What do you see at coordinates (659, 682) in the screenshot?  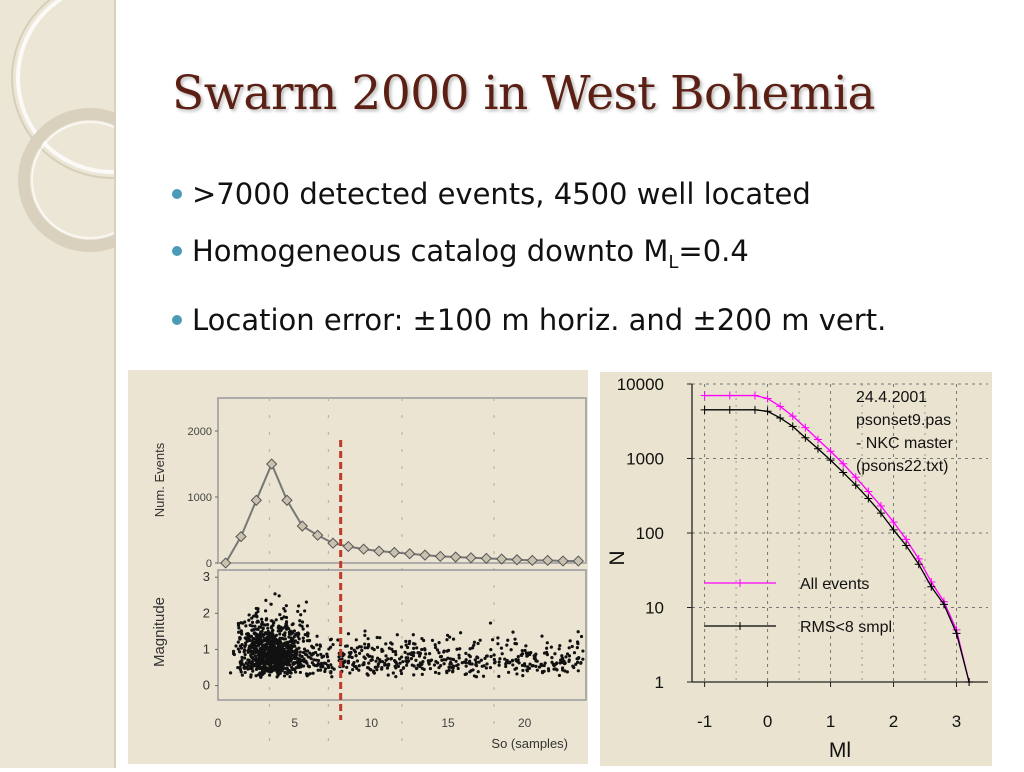 I see `y-tick-label: 1` at bounding box center [659, 682].